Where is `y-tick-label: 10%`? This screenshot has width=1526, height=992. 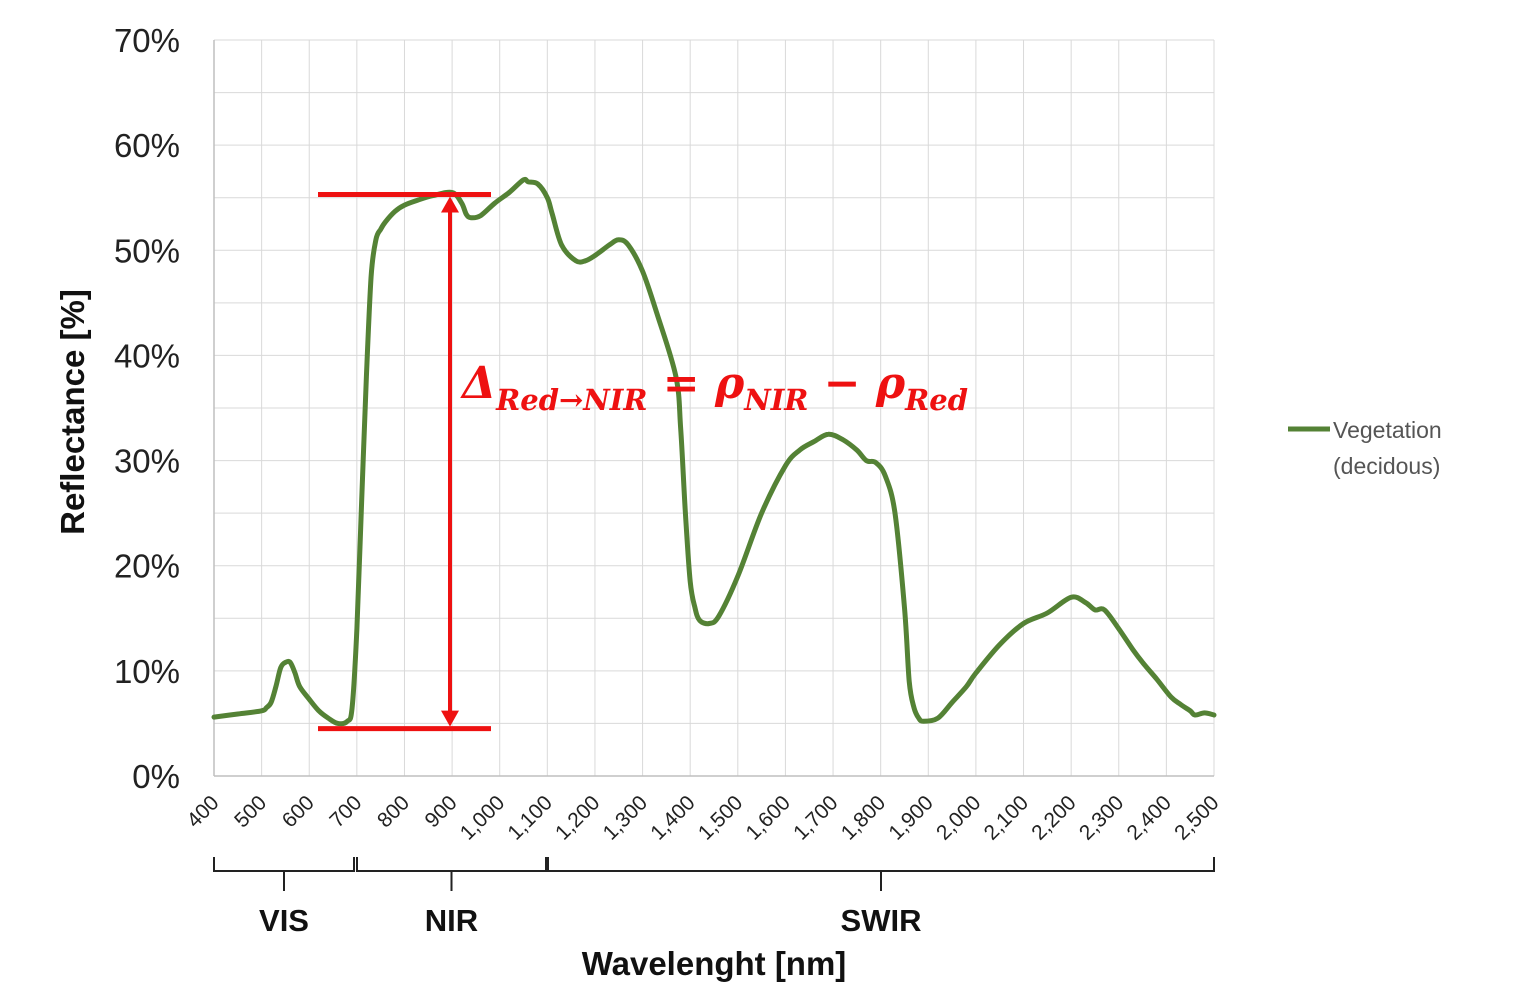
y-tick-label: 10% is located at coordinates (147, 671).